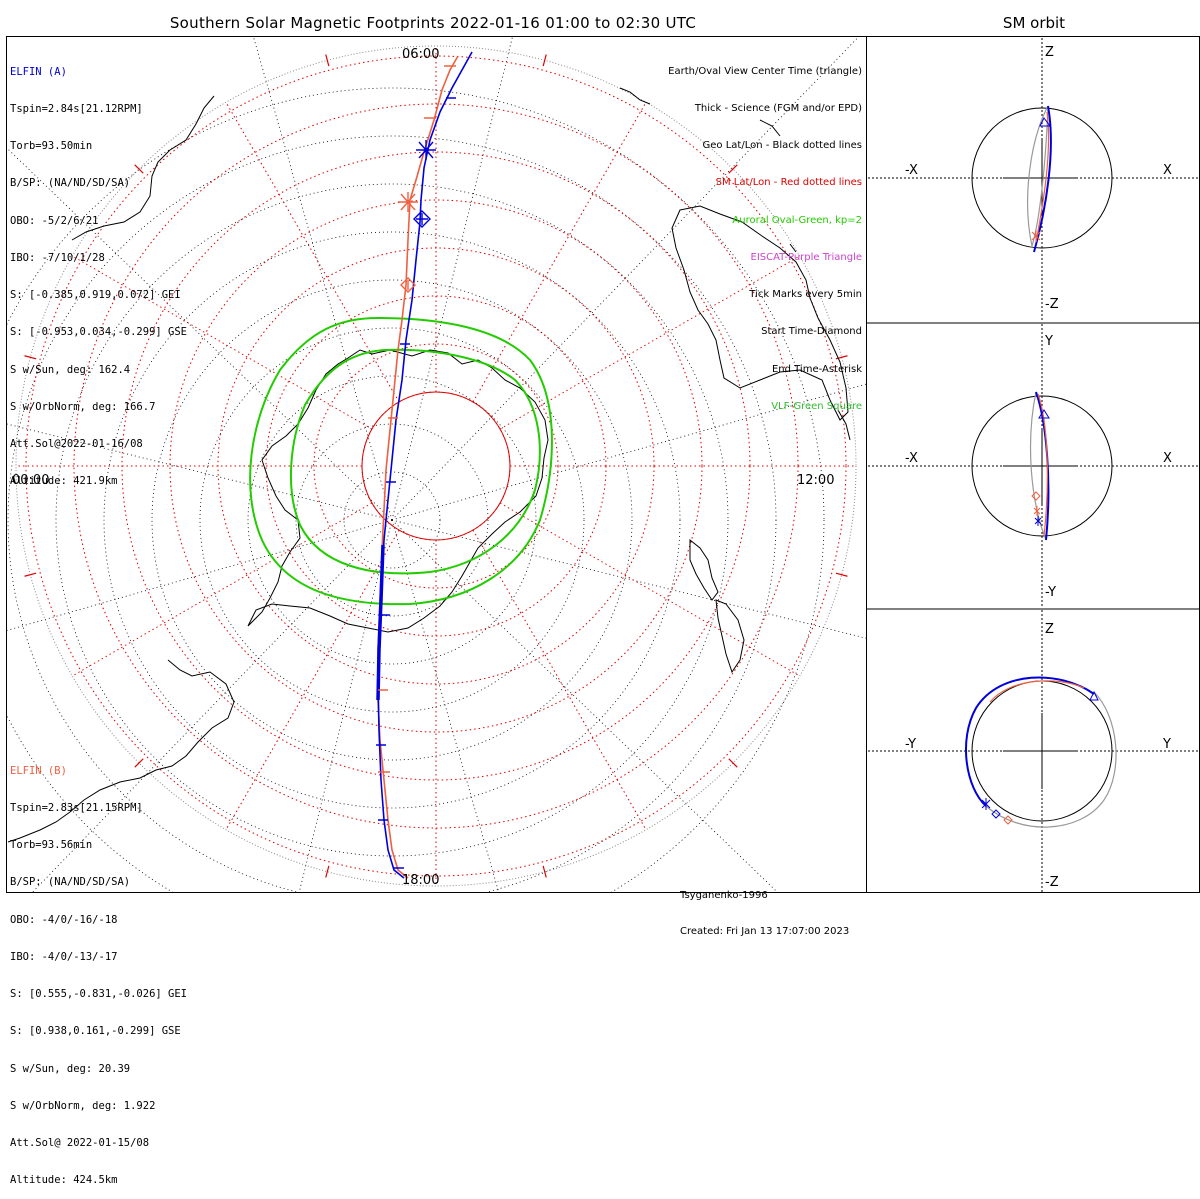 Image resolution: width=1200 pixels, height=1199 pixels. I want to click on created-credit: Created: Fri Jan 13 17:07:00 2023, so click(765, 931).